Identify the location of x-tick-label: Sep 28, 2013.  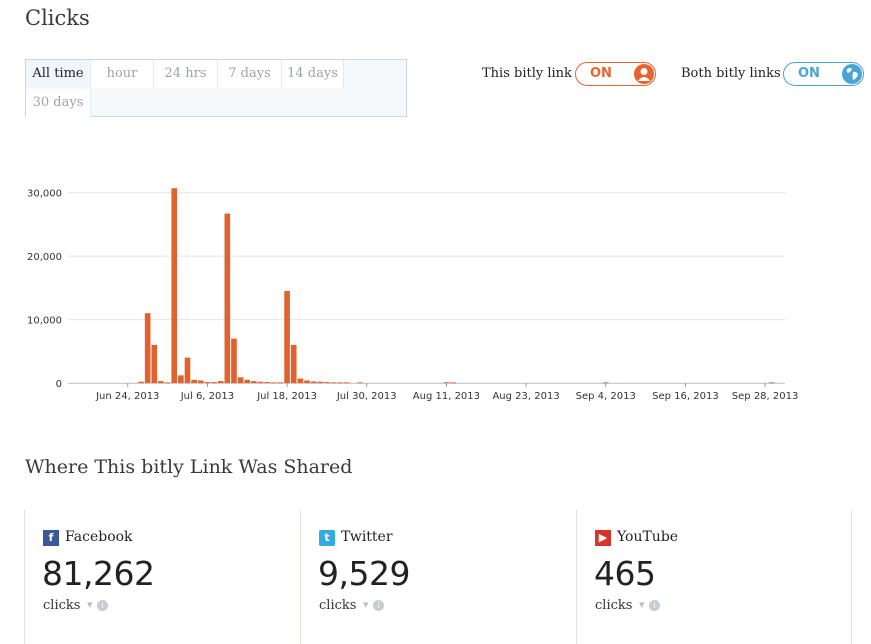
(765, 396).